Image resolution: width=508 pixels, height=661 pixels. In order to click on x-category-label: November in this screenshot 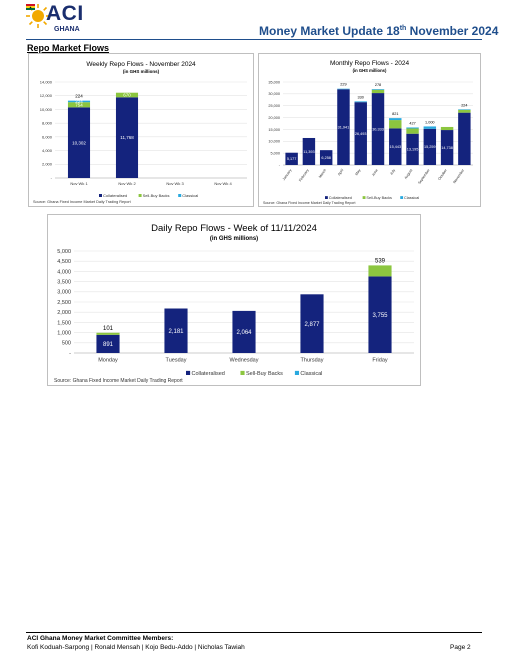, I will do `click(458, 176)`.